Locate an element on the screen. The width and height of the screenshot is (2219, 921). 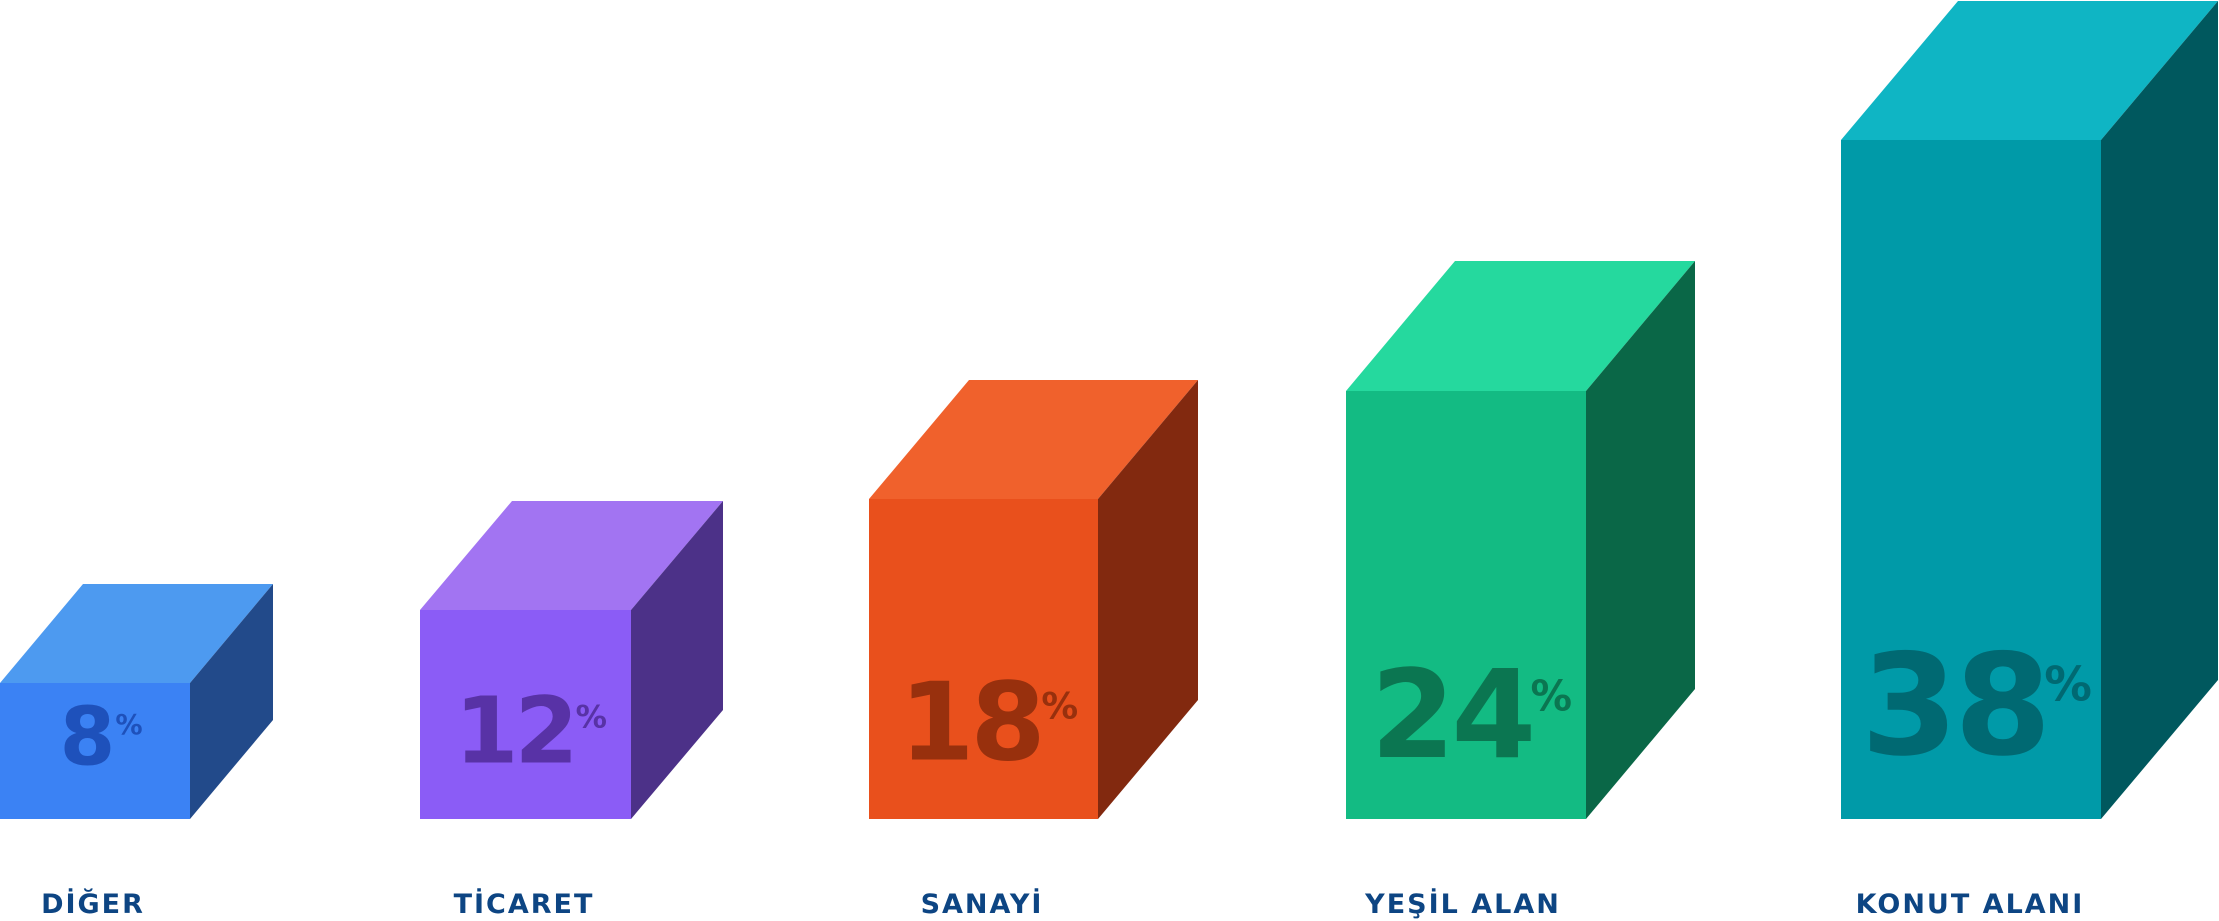
bar-group: 8 % DİĞER is located at coordinates (136, 752).